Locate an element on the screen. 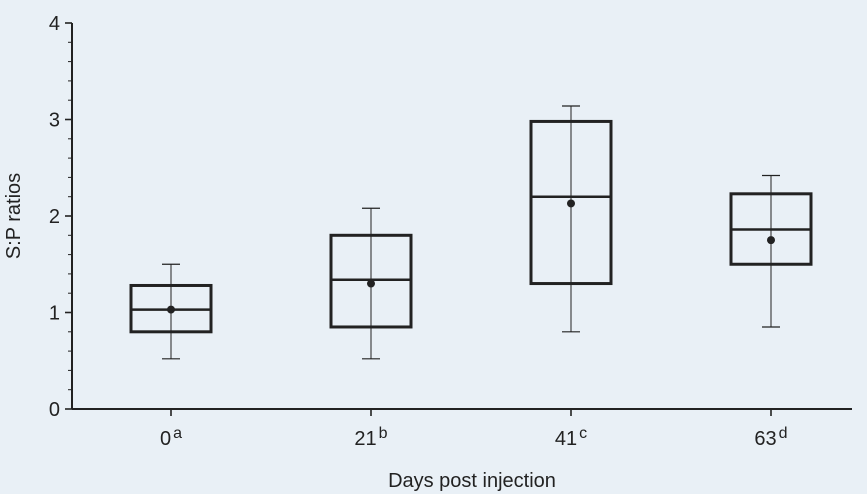 This screenshot has height=494, width=867. x-tick-value: 21 is located at coordinates (365, 439).